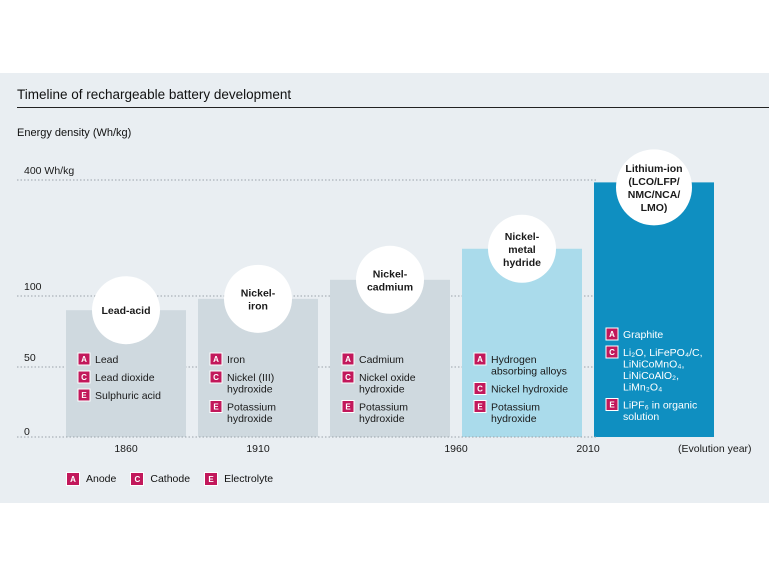 The width and height of the screenshot is (769, 577). What do you see at coordinates (653, 182) in the screenshot?
I see `bar-name-4-1: (LCO/LFP/` at bounding box center [653, 182].